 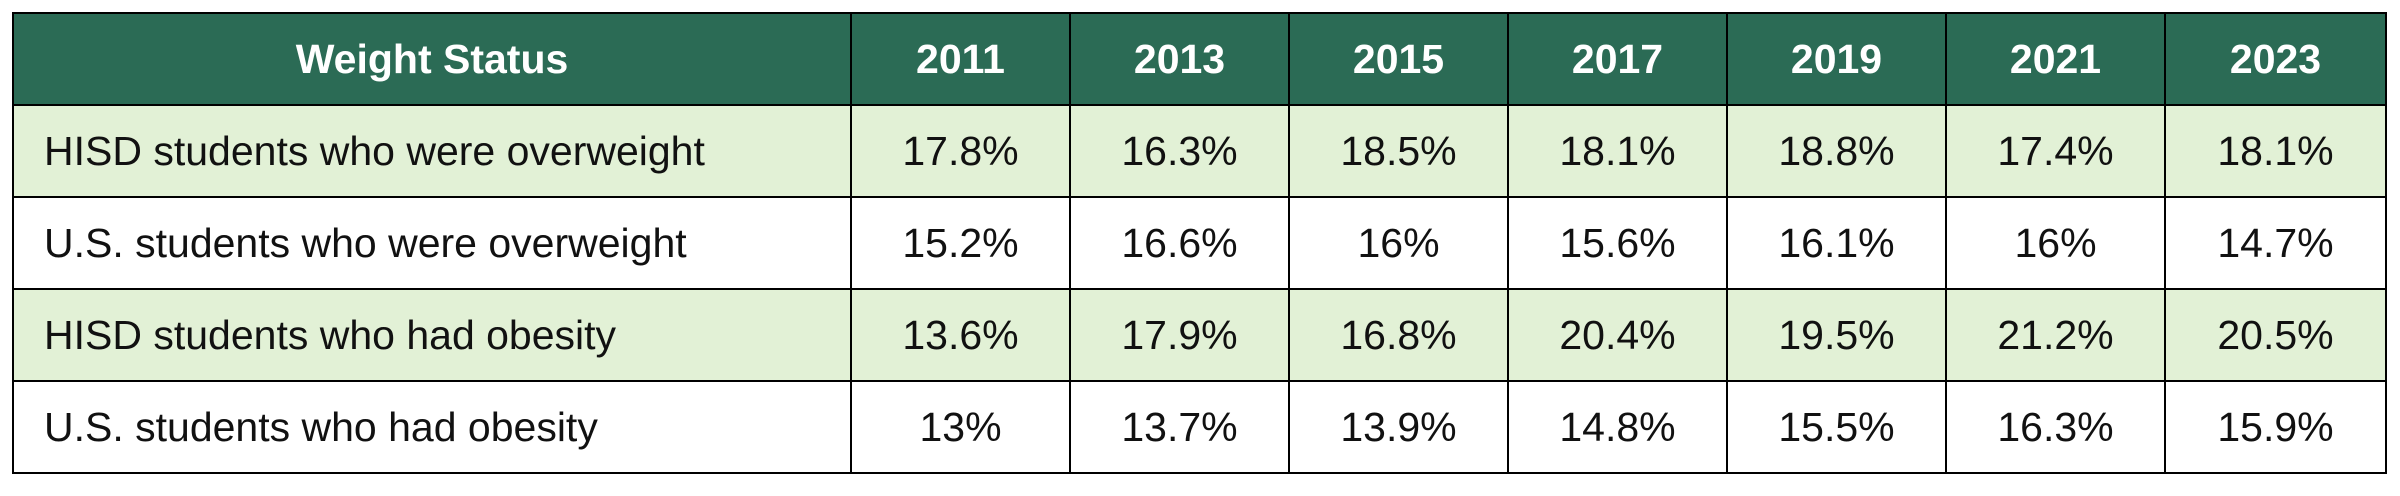 I want to click on table-cell: 18.5%, so click(x=1398, y=151).